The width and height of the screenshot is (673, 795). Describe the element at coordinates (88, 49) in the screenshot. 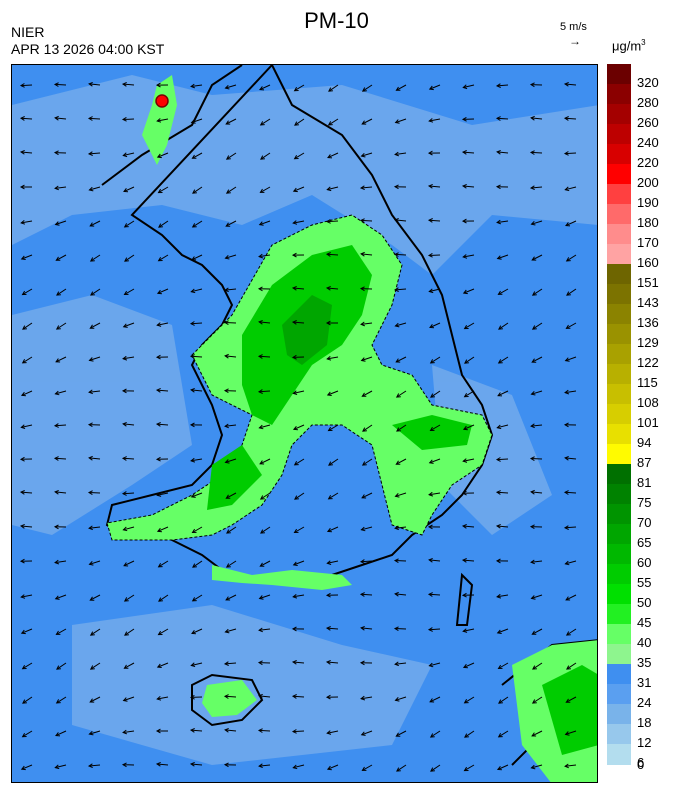

I see `forecast-datetime: APR 13 2026 04:00 KST` at that location.